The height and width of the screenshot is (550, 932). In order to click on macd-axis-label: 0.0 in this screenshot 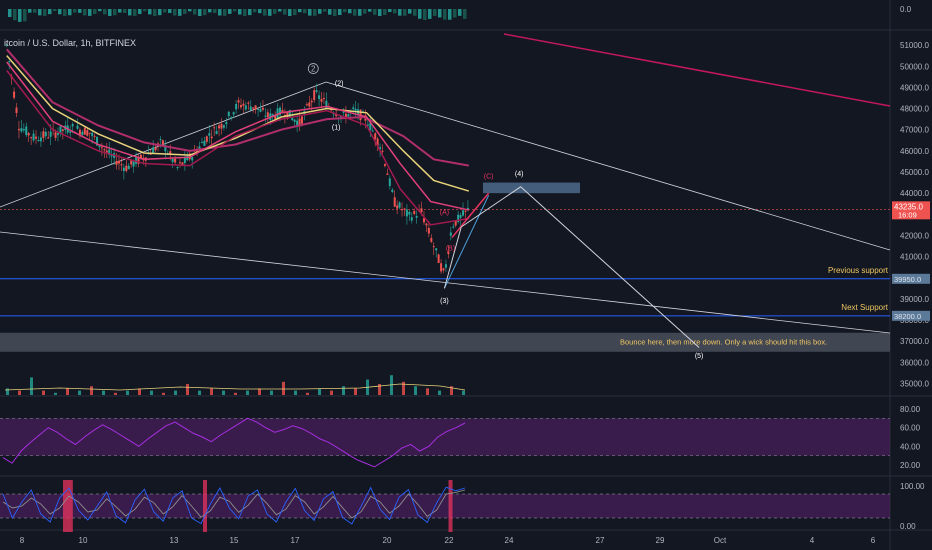, I will do `click(906, 9)`.